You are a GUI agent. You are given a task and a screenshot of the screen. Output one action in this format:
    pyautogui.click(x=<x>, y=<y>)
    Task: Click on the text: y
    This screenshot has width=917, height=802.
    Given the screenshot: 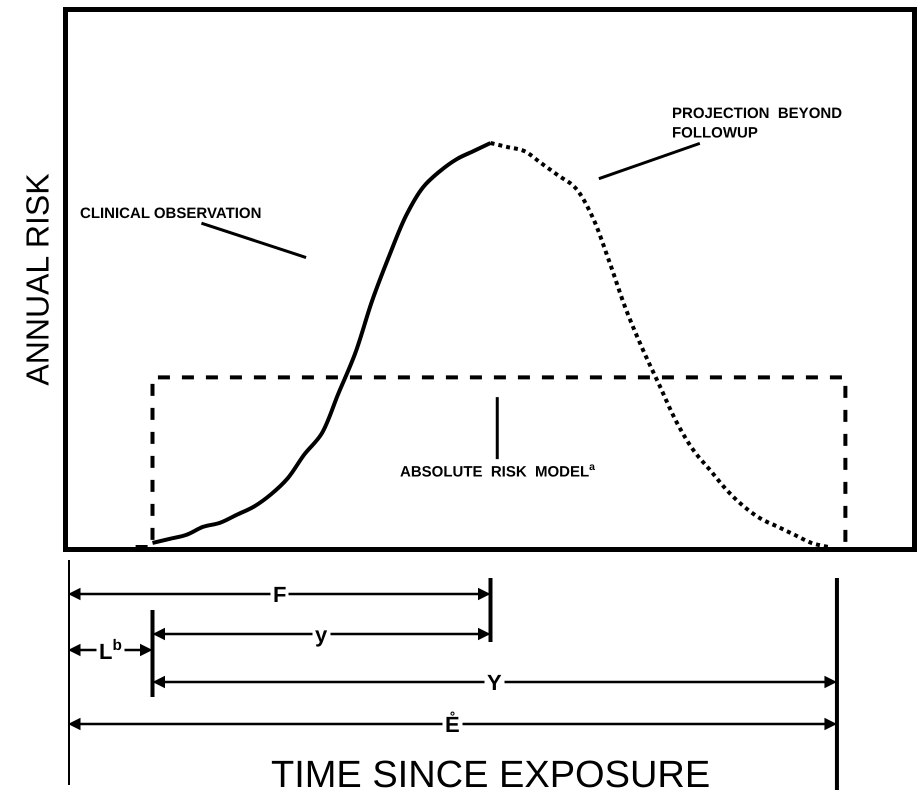 What is the action you would take?
    pyautogui.click(x=321, y=634)
    